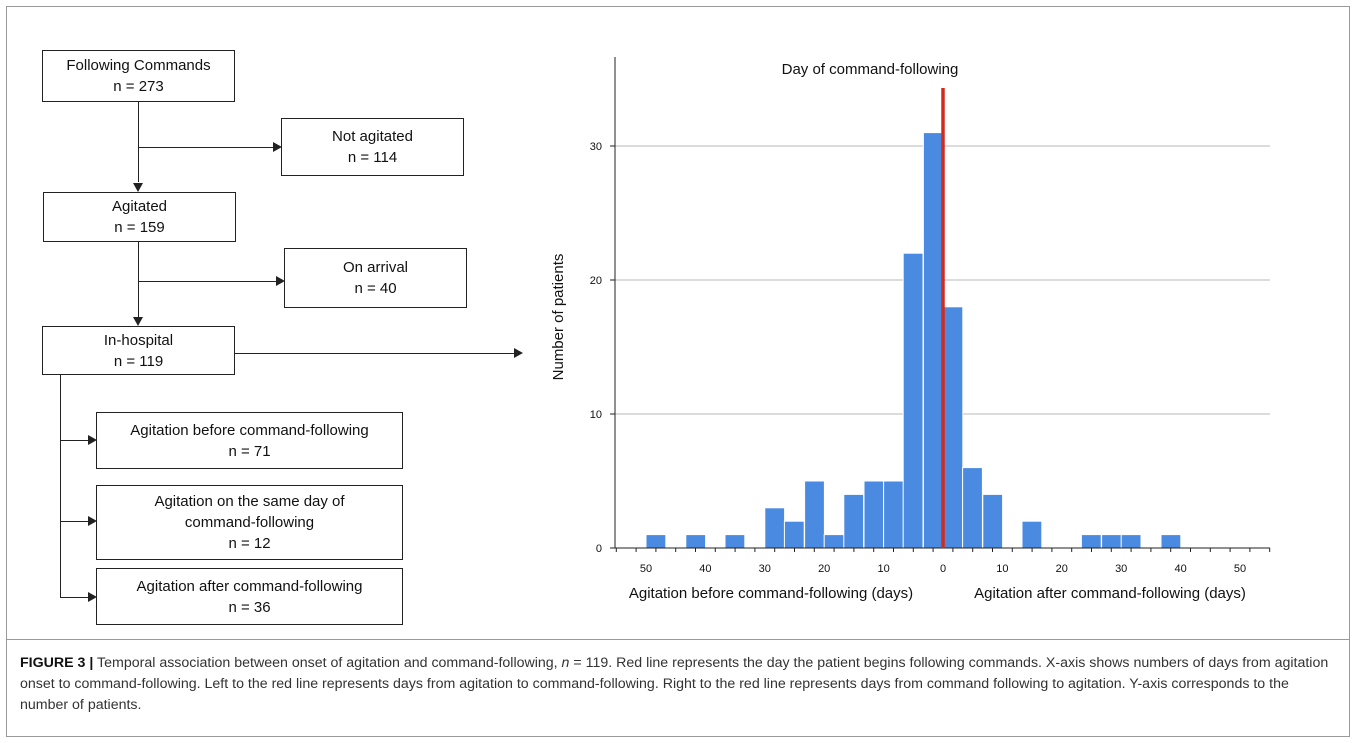  I want to click on caption-divider, so click(678, 639).